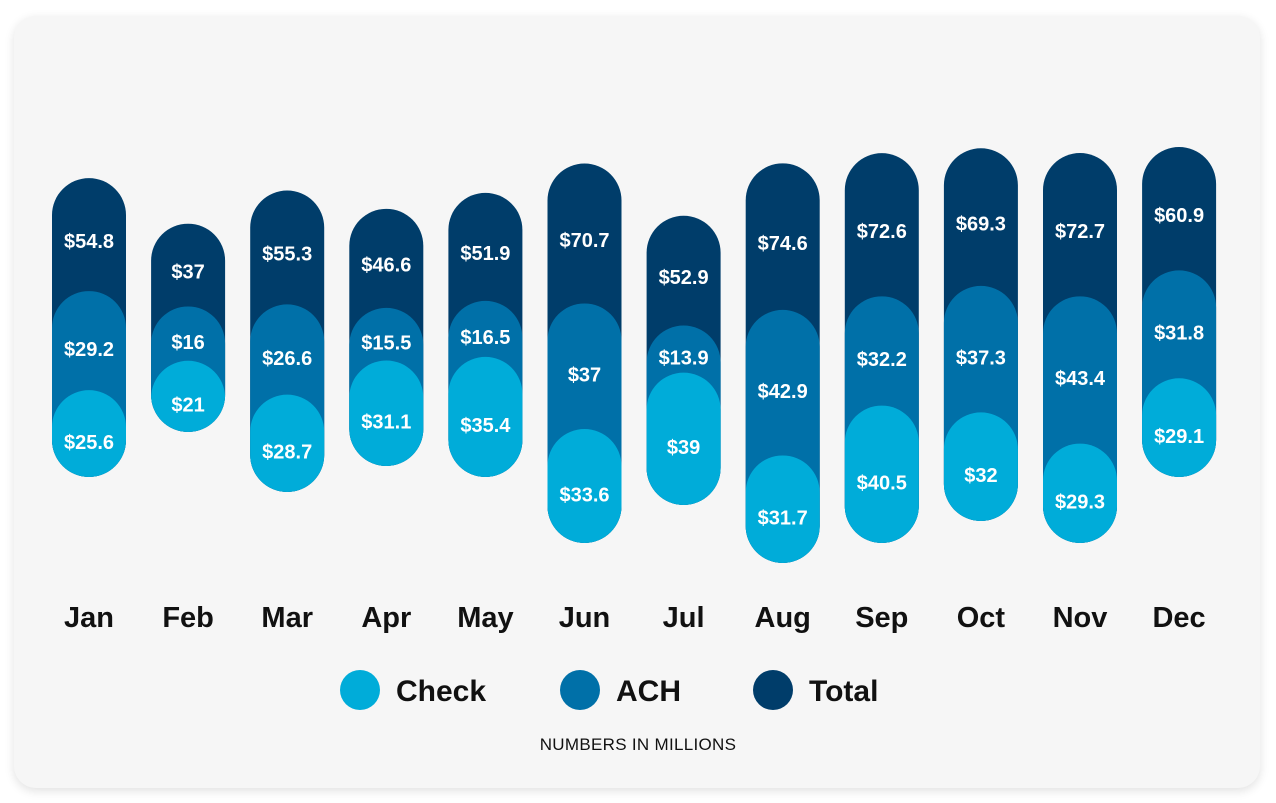  I want to click on legend-item-total: Total, so click(815, 690).